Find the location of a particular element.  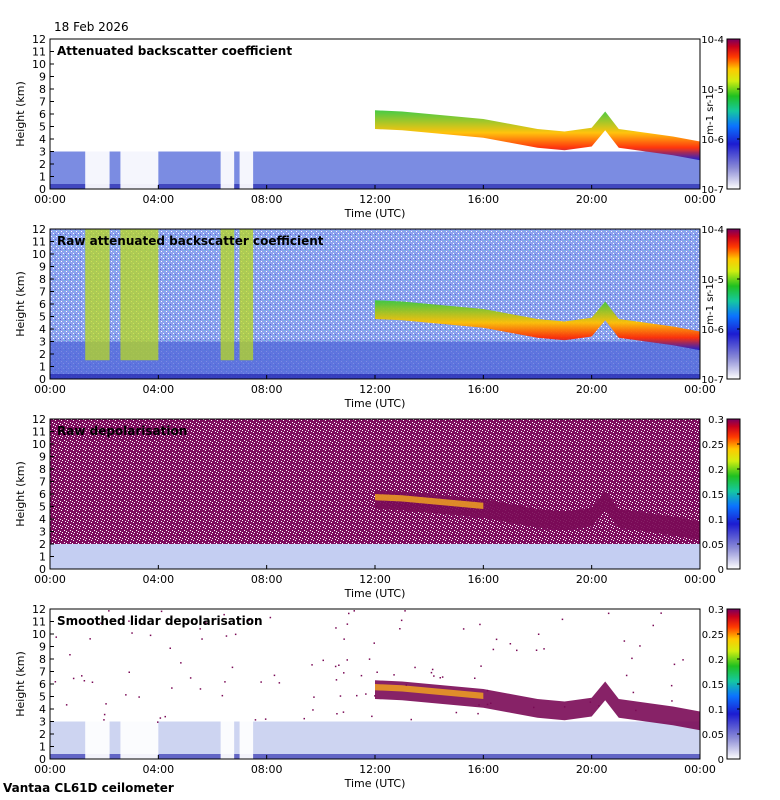

x-tick-label: 04:00 is located at coordinates (158, 579).